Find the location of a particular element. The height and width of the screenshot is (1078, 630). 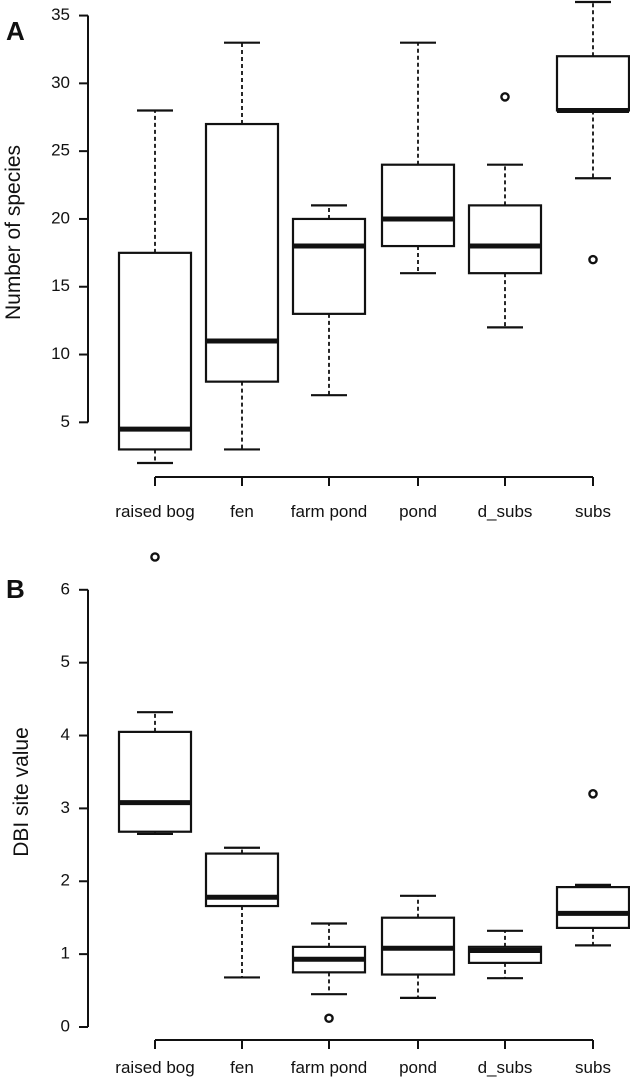

panel-letter: B is located at coordinates (15, 589).